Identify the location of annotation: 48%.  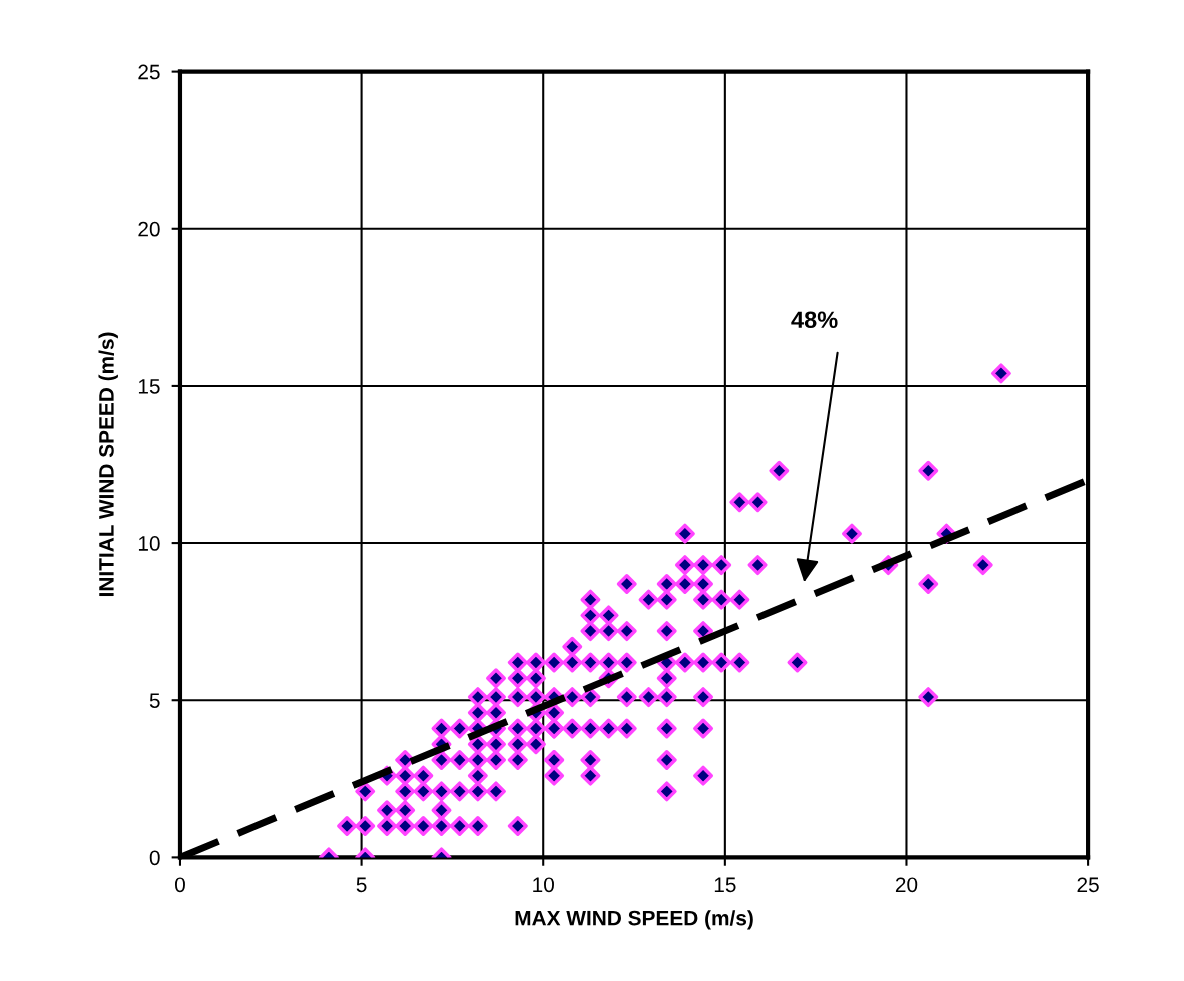
(814, 320).